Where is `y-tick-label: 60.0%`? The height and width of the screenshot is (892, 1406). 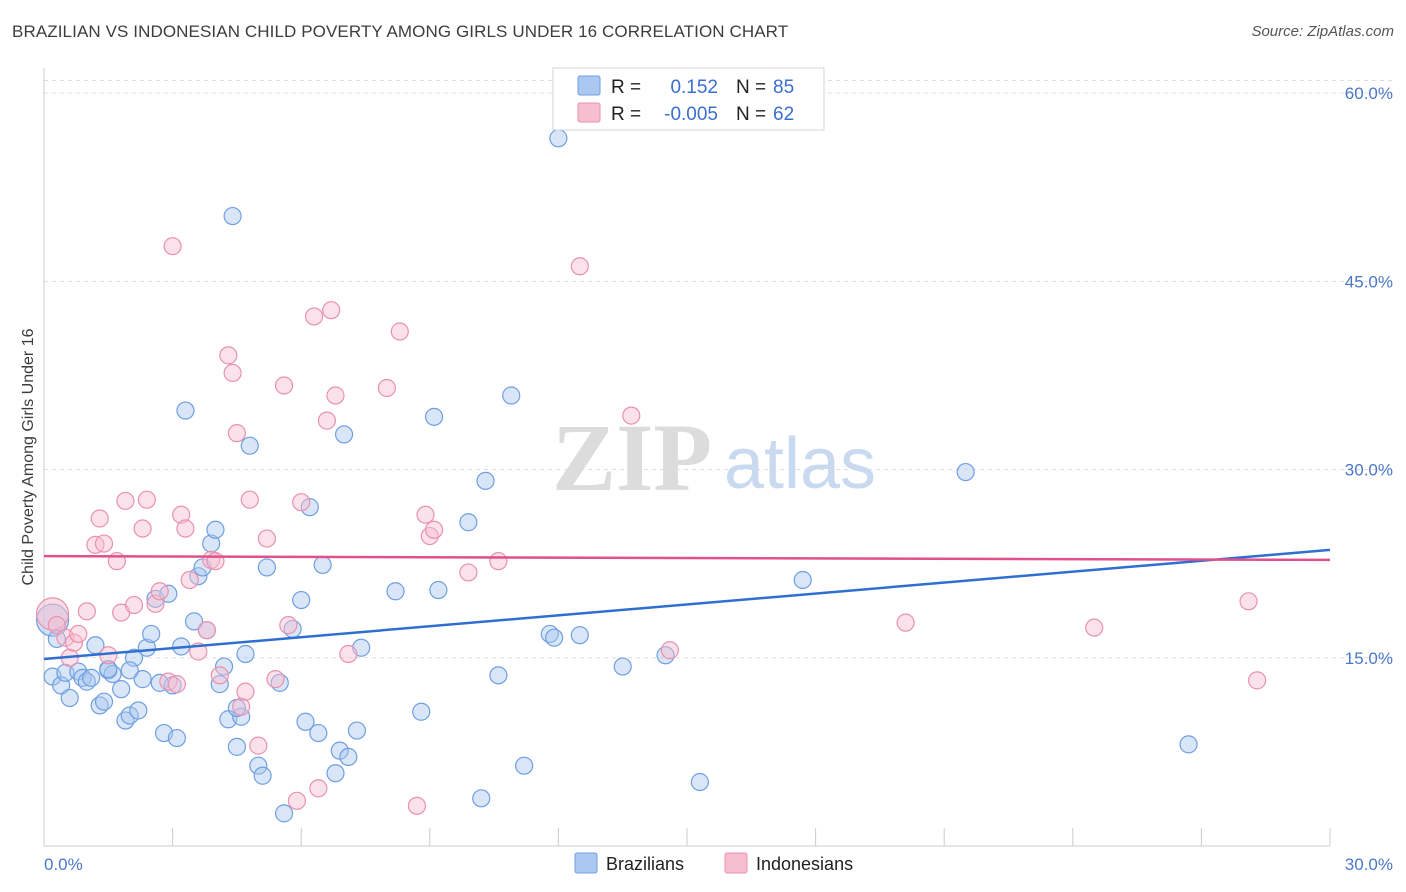 y-tick-label: 60.0% is located at coordinates (1369, 93).